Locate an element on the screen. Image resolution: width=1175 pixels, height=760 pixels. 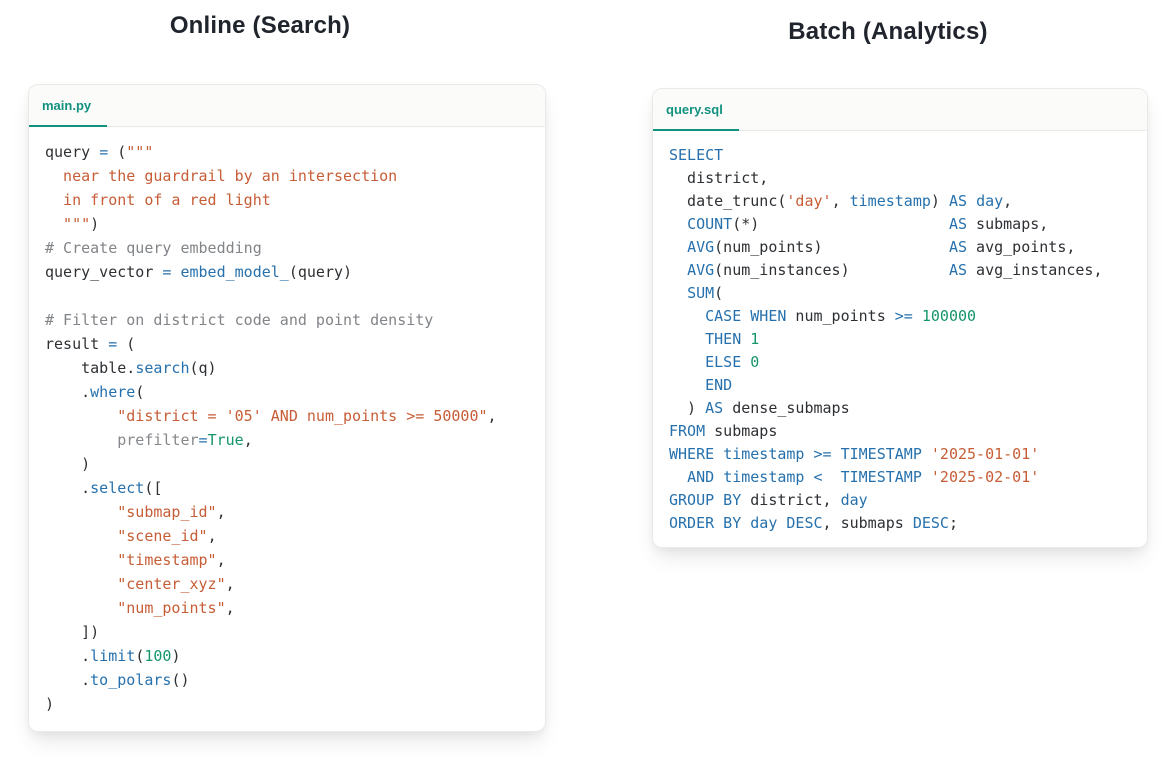
code-line: result = ( is located at coordinates (90, 344).